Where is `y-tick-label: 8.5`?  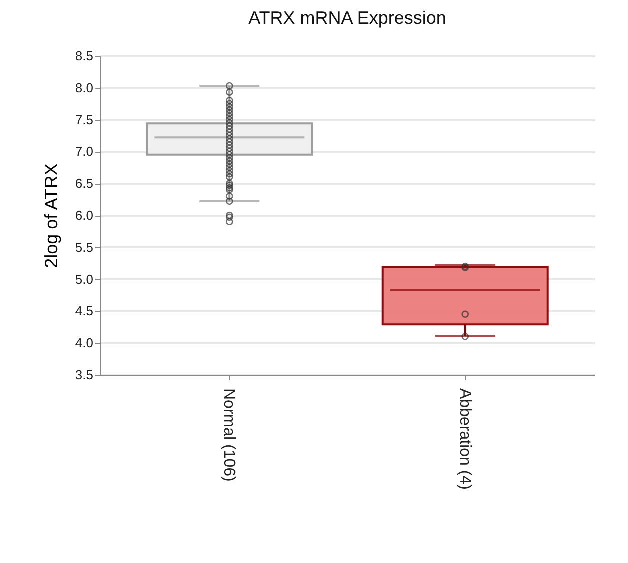 y-tick-label: 8.5 is located at coordinates (84, 56).